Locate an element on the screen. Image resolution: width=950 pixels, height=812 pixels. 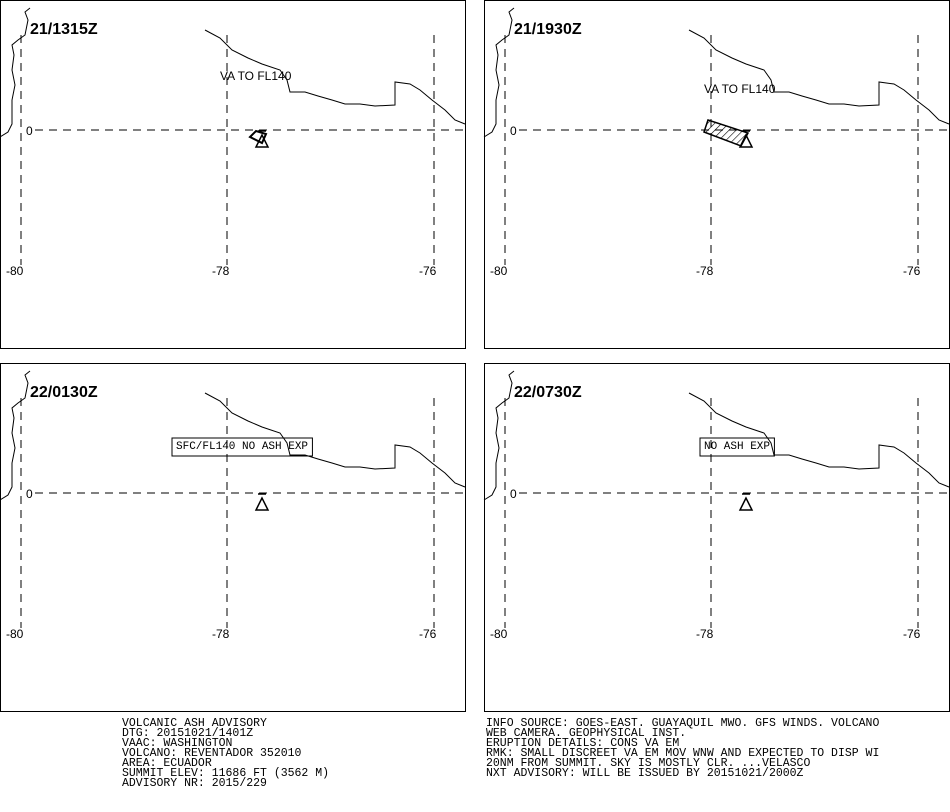
advisory-line: ADVISORY NR: 2015/229 is located at coordinates (194, 783).